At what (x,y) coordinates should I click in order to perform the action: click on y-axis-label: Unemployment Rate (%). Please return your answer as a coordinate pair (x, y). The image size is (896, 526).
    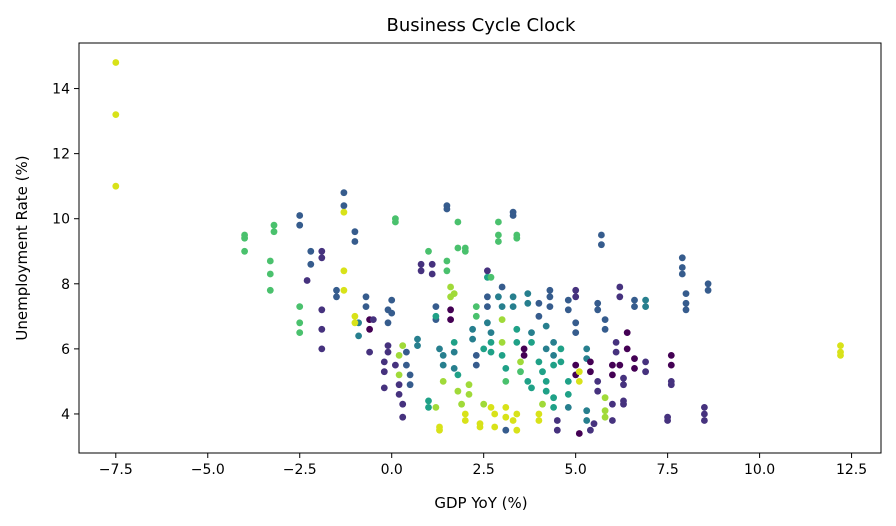
    Looking at the image, I should click on (22, 247).